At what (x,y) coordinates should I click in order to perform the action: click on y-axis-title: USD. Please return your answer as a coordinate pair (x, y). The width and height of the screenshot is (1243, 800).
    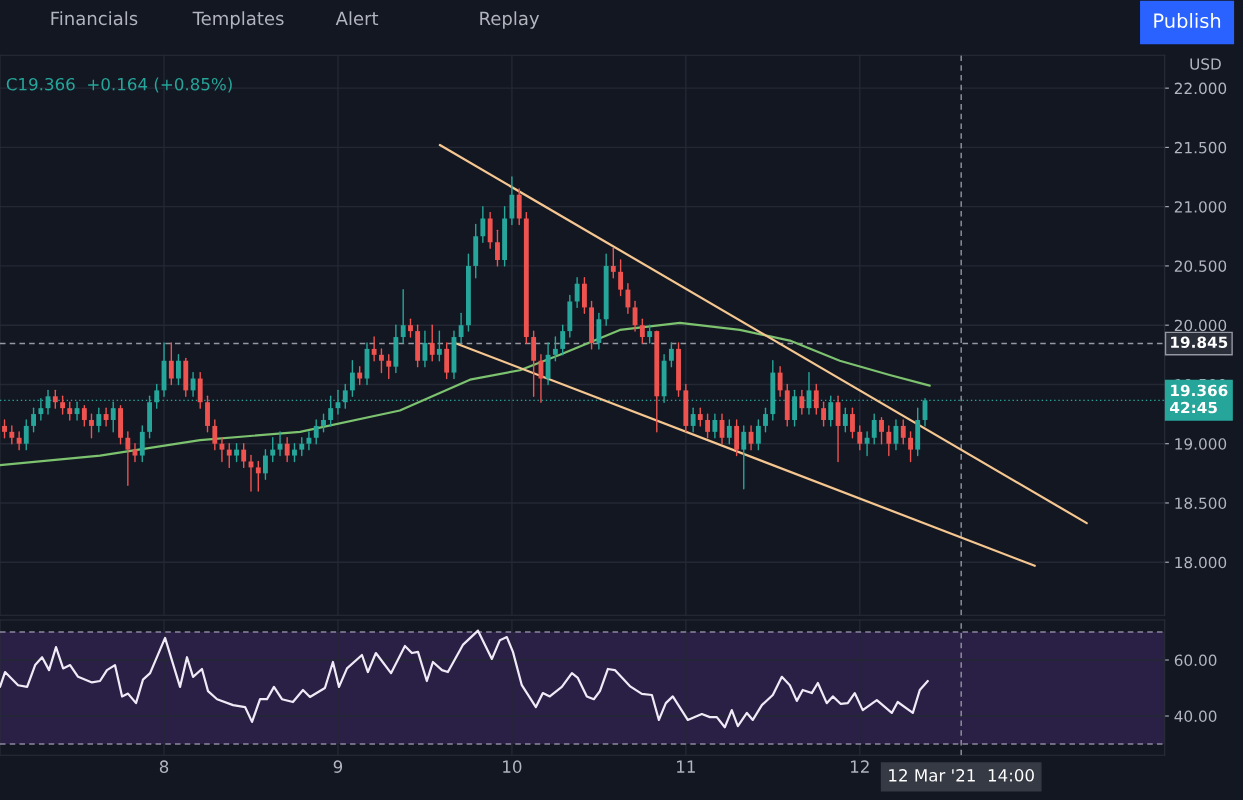
    Looking at the image, I should click on (1205, 64).